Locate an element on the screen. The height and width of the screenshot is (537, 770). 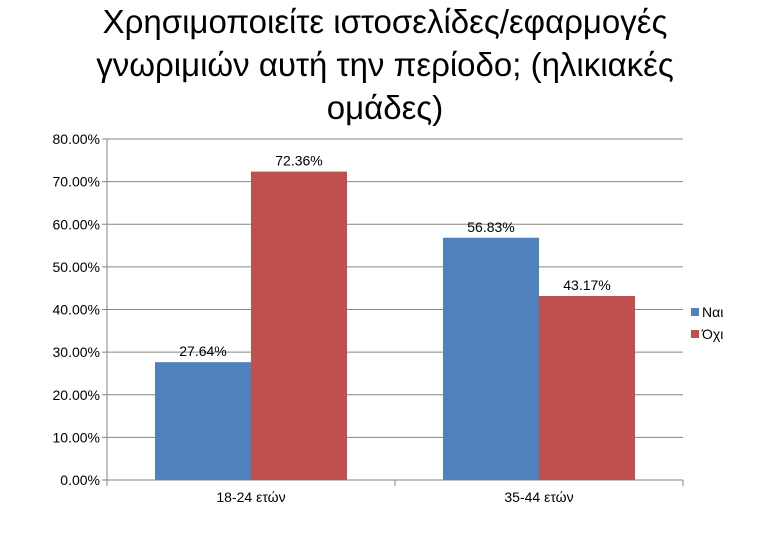
legend: Ναι Όχι is located at coordinates (707, 323).